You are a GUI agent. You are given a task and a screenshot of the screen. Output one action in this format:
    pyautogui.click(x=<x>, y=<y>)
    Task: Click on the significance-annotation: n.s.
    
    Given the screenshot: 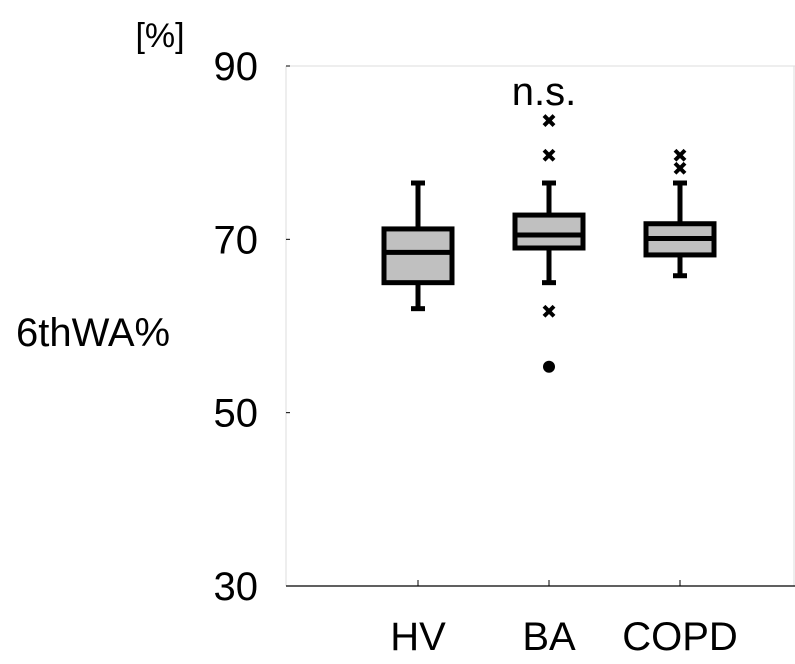 What is the action you would take?
    pyautogui.click(x=544, y=92)
    